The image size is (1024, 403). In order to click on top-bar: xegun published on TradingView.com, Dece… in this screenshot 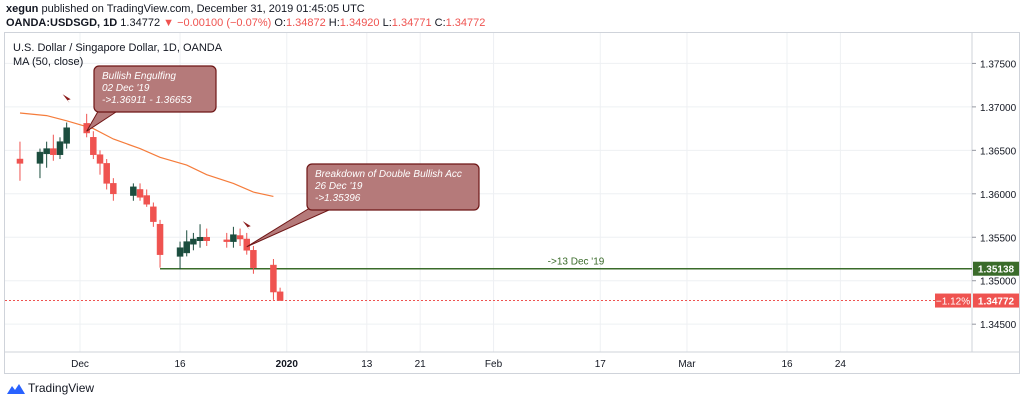, I will do `click(512, 16)`.